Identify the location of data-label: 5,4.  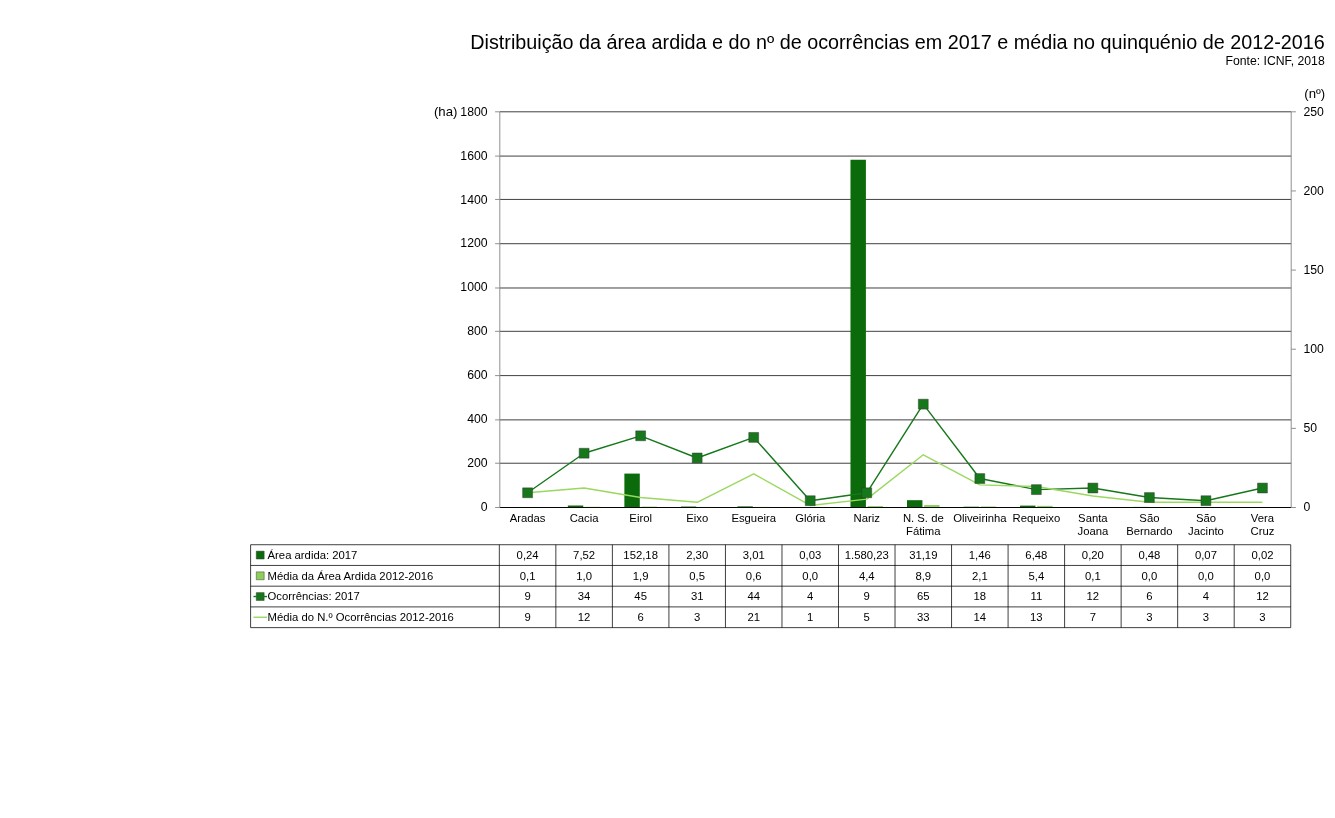
(1036, 575).